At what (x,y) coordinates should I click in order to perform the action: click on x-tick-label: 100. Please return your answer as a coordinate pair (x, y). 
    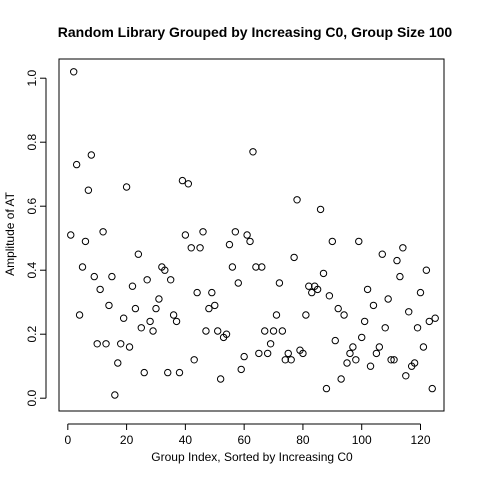
    Looking at the image, I should click on (362, 440).